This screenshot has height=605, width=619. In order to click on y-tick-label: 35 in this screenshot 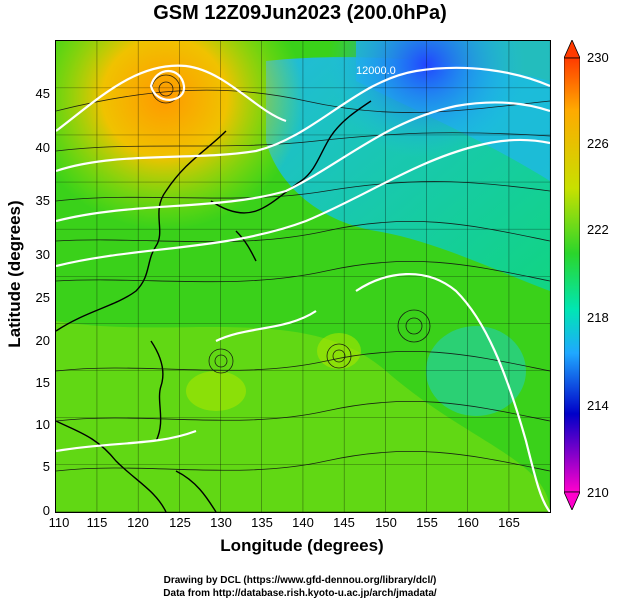, I will do `click(42, 200)`.